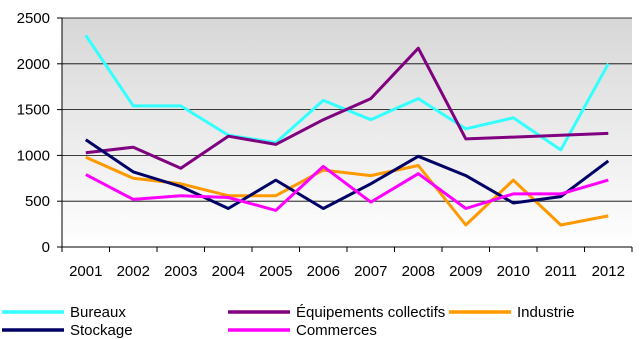 This screenshot has width=642, height=339. I want to click on x-tick-label: 2001, so click(85, 271).